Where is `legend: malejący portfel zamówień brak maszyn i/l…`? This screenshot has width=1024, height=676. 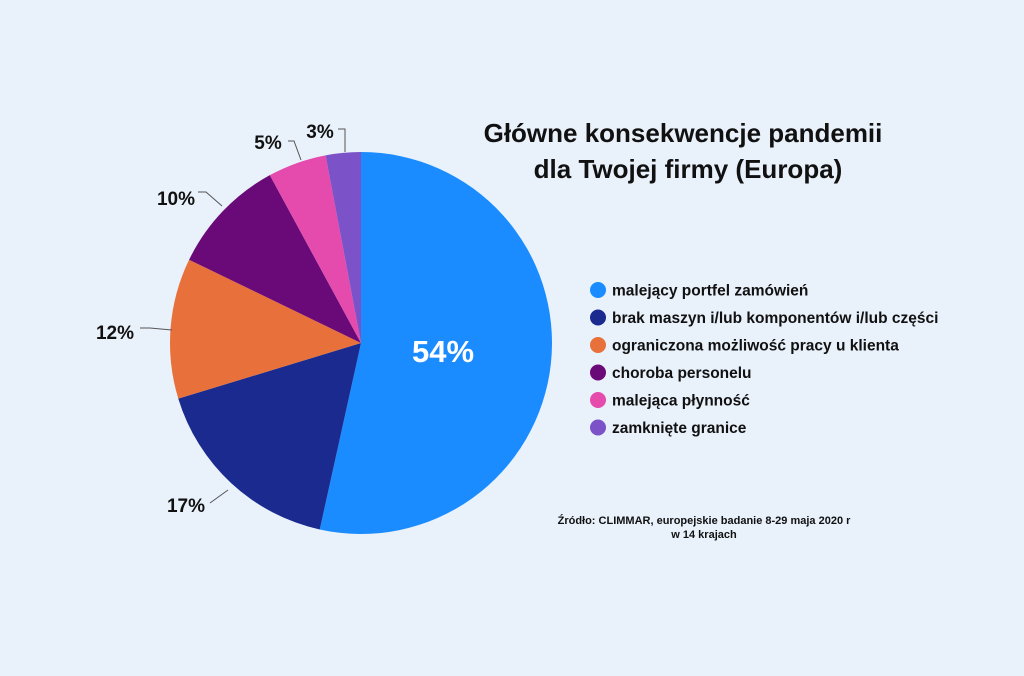
legend: malejący portfel zamówień brak maszyn i/l… is located at coordinates (764, 359).